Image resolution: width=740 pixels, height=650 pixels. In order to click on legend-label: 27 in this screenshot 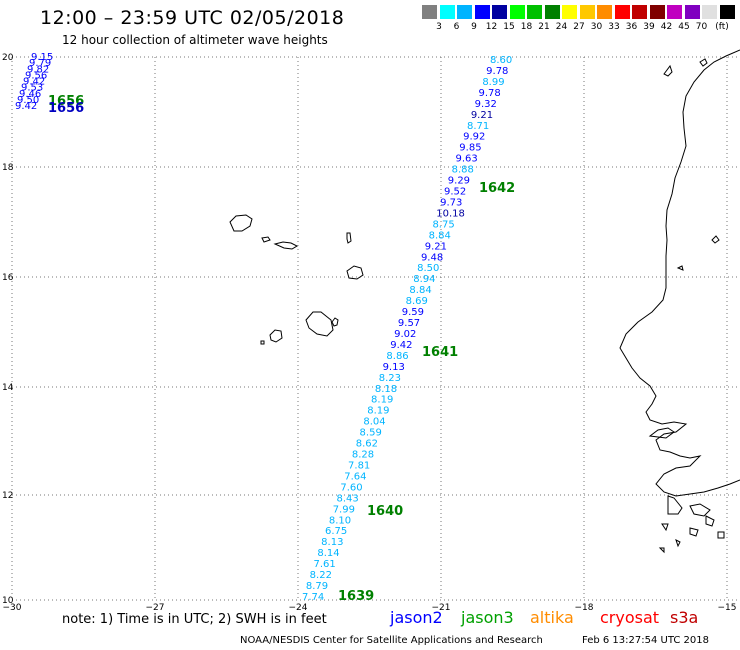, I will do `click(579, 27)`.